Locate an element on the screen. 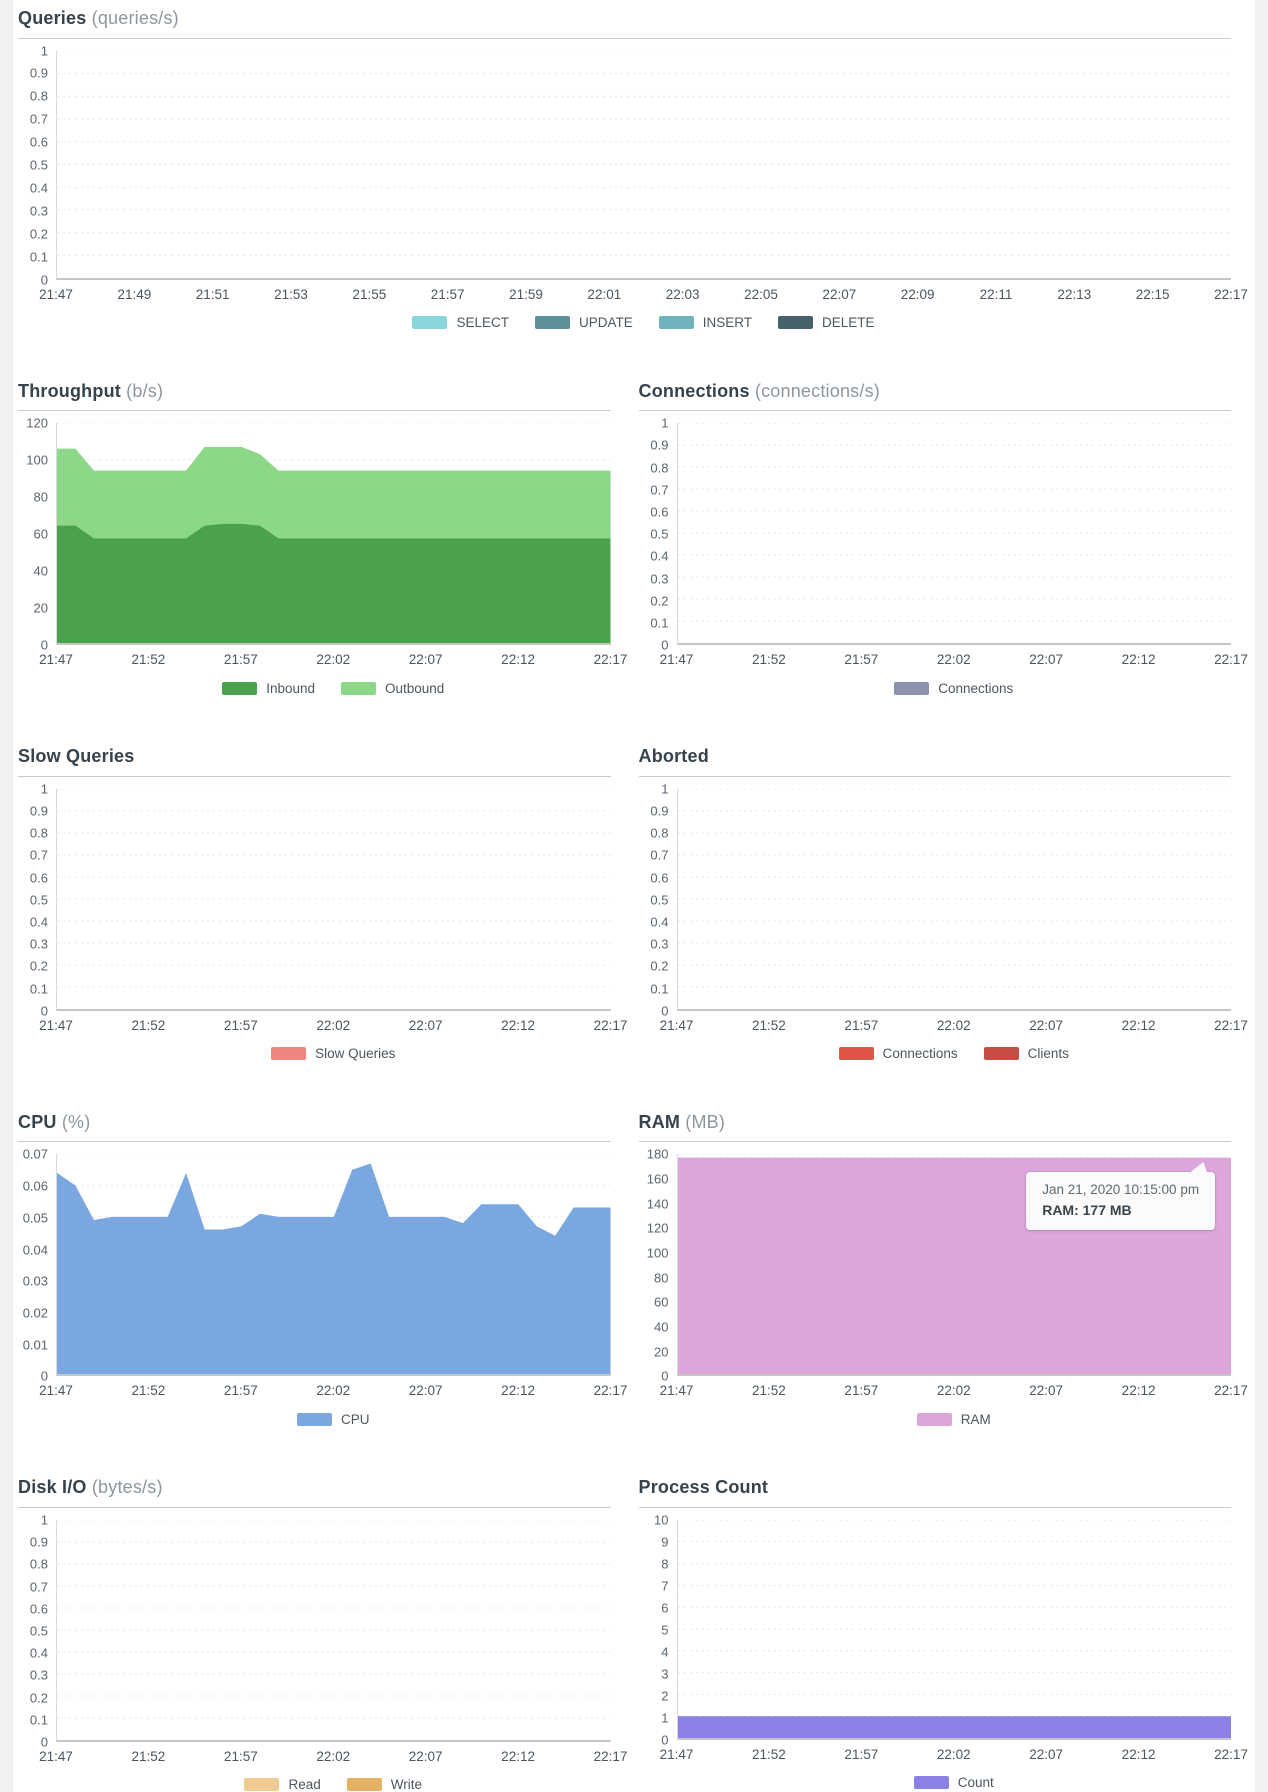 Image resolution: width=1268 pixels, height=1792 pixels. connections-y-tick-label: 0.2 is located at coordinates (659, 601).